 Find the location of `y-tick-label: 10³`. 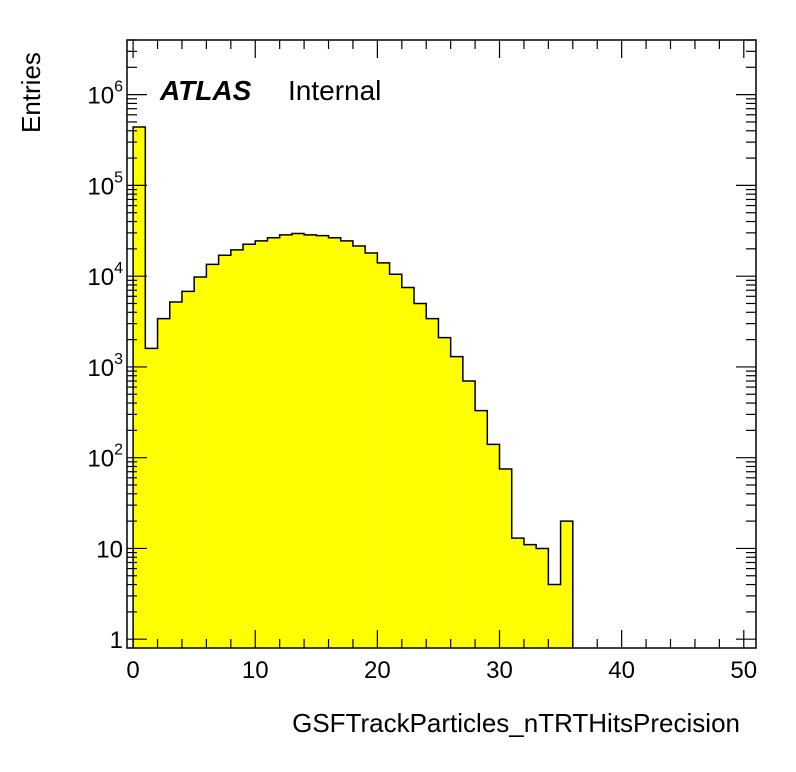

y-tick-label: 10³ is located at coordinates (105, 366).